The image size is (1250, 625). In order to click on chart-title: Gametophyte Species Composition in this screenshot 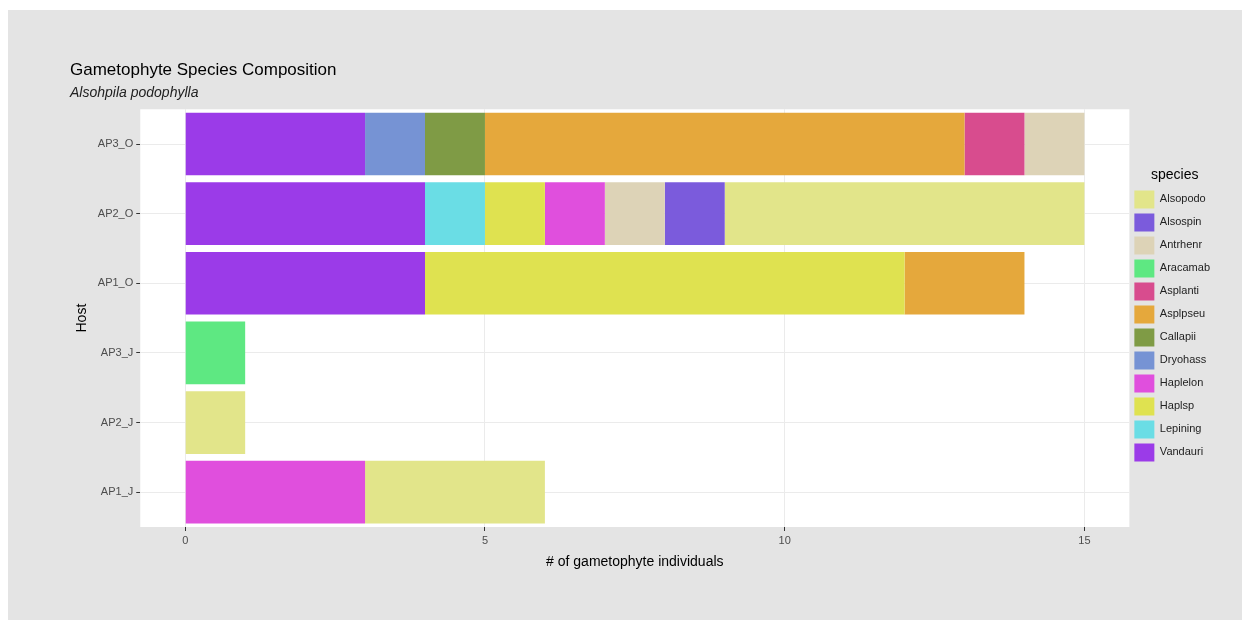, I will do `click(203, 69)`.